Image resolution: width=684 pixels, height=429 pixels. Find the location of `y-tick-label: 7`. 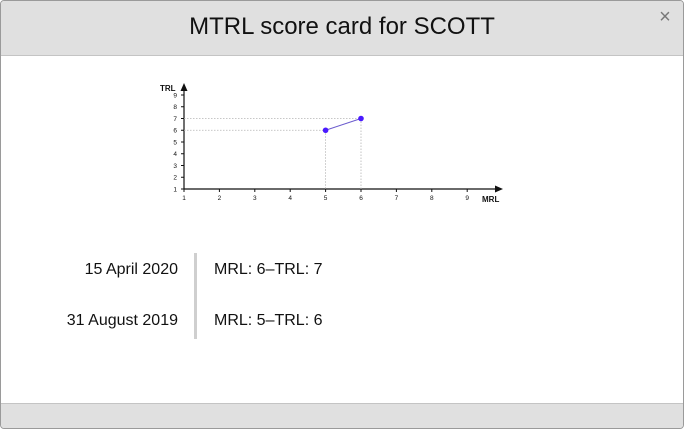

y-tick-label: 7 is located at coordinates (175, 119).